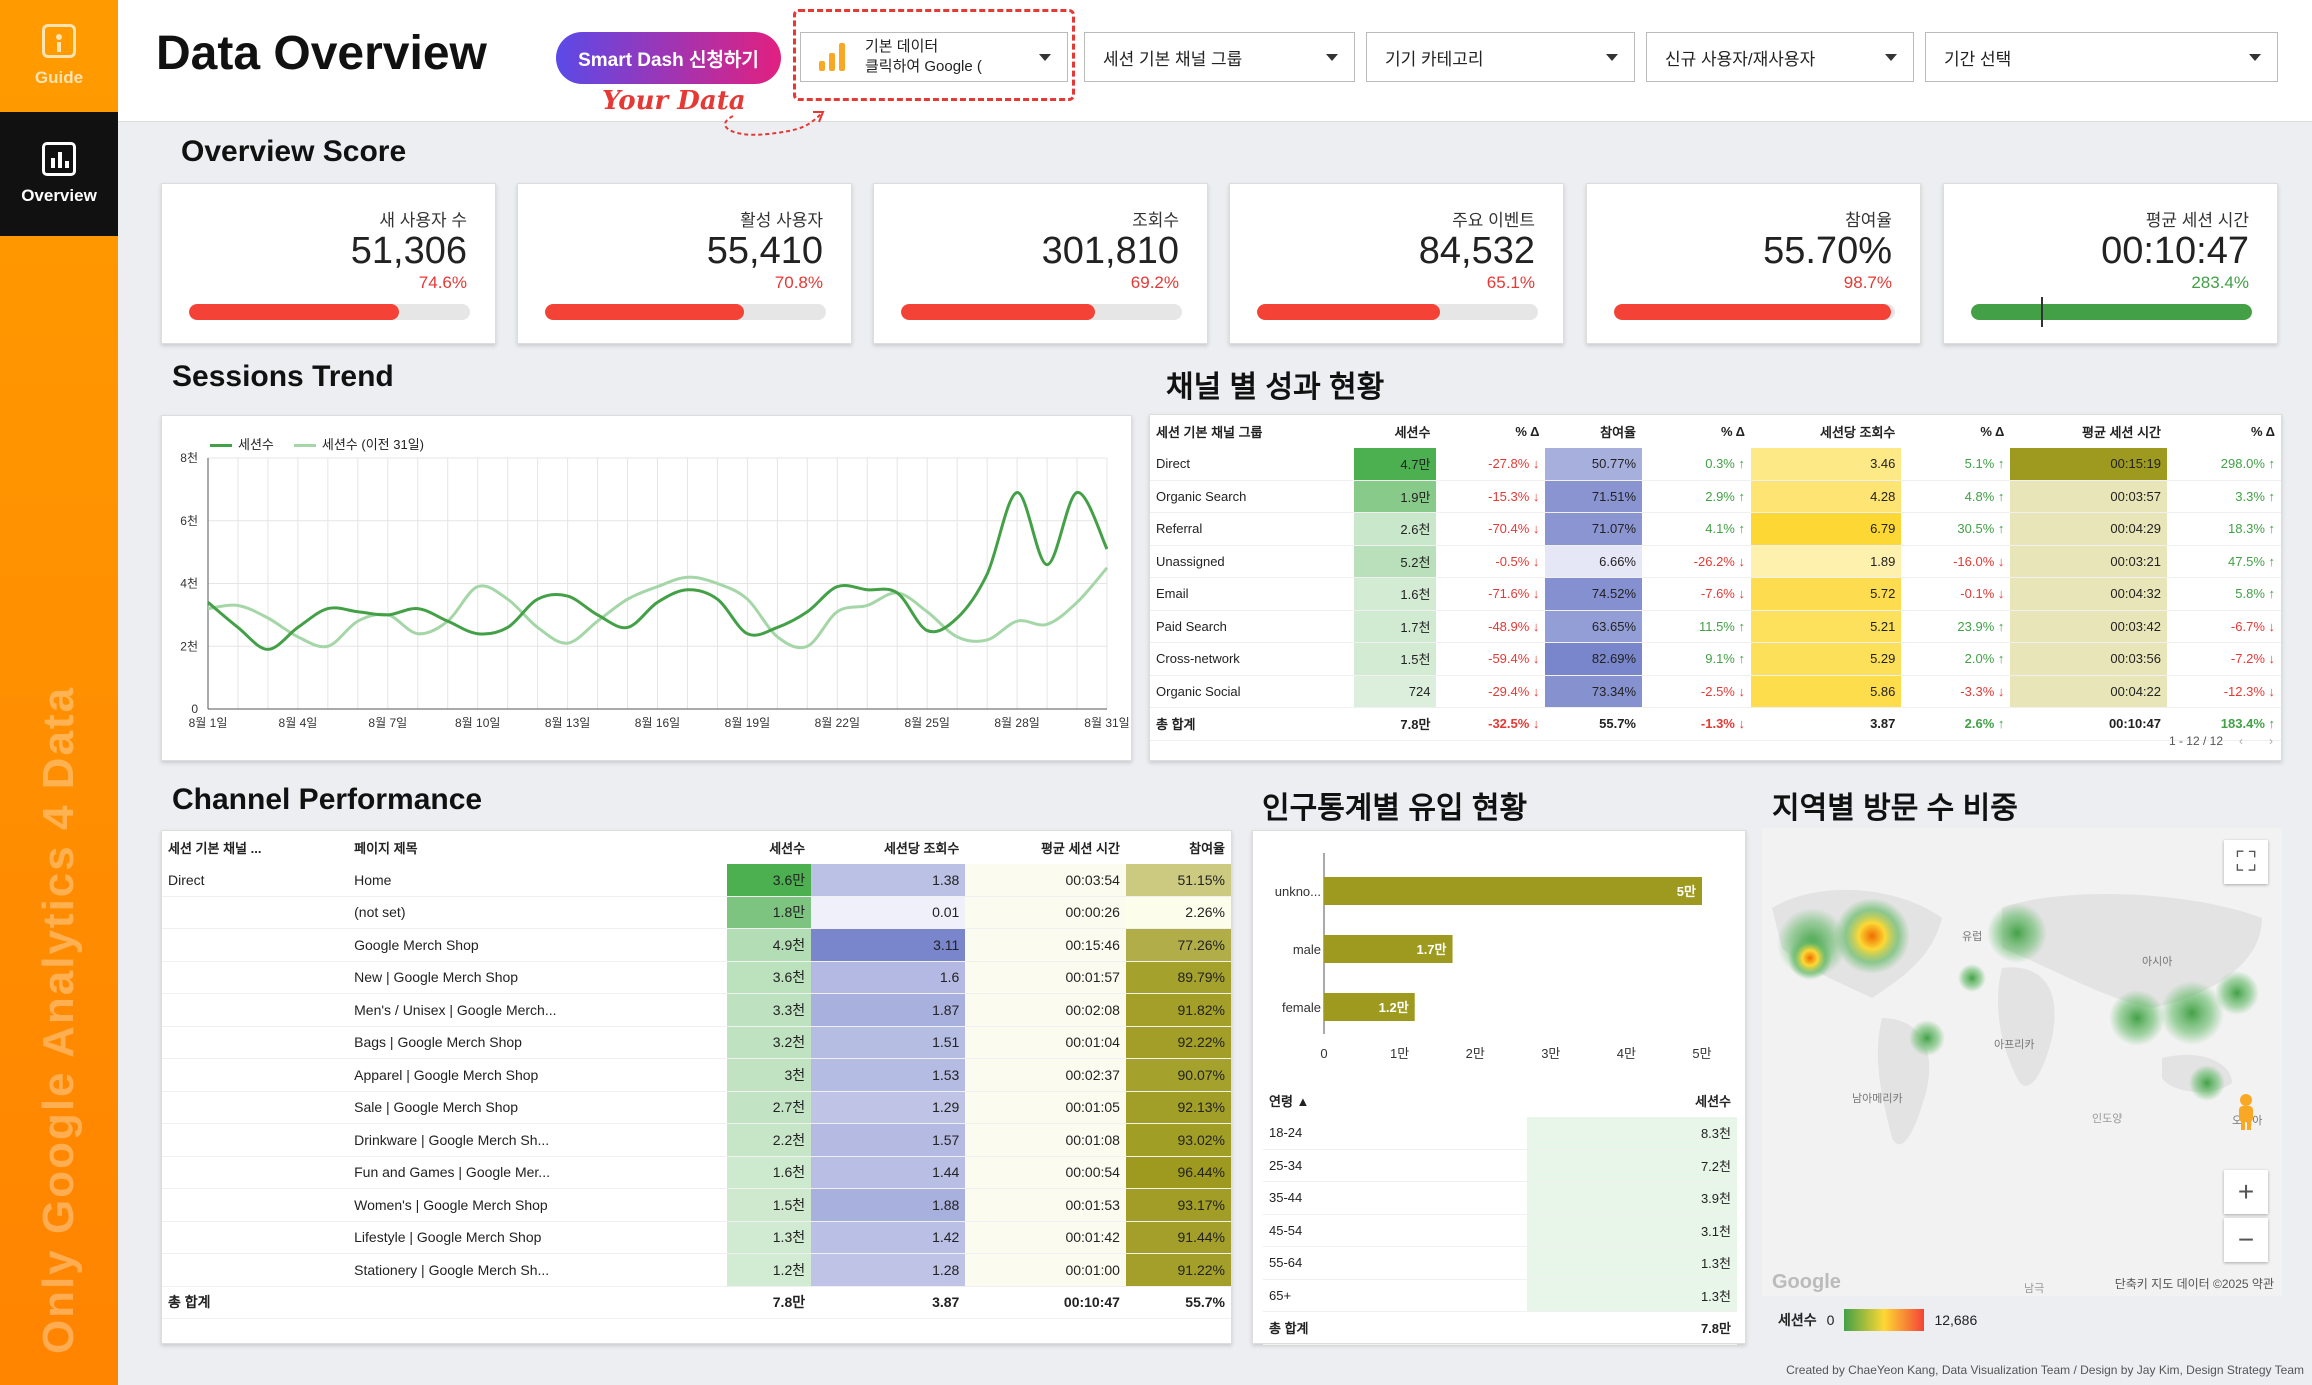 The height and width of the screenshot is (1385, 2312). Describe the element at coordinates (2110, 263) in the screenshot. I see `kpi-card: 평균 세션 시간 00:10:47 283.4%` at that location.